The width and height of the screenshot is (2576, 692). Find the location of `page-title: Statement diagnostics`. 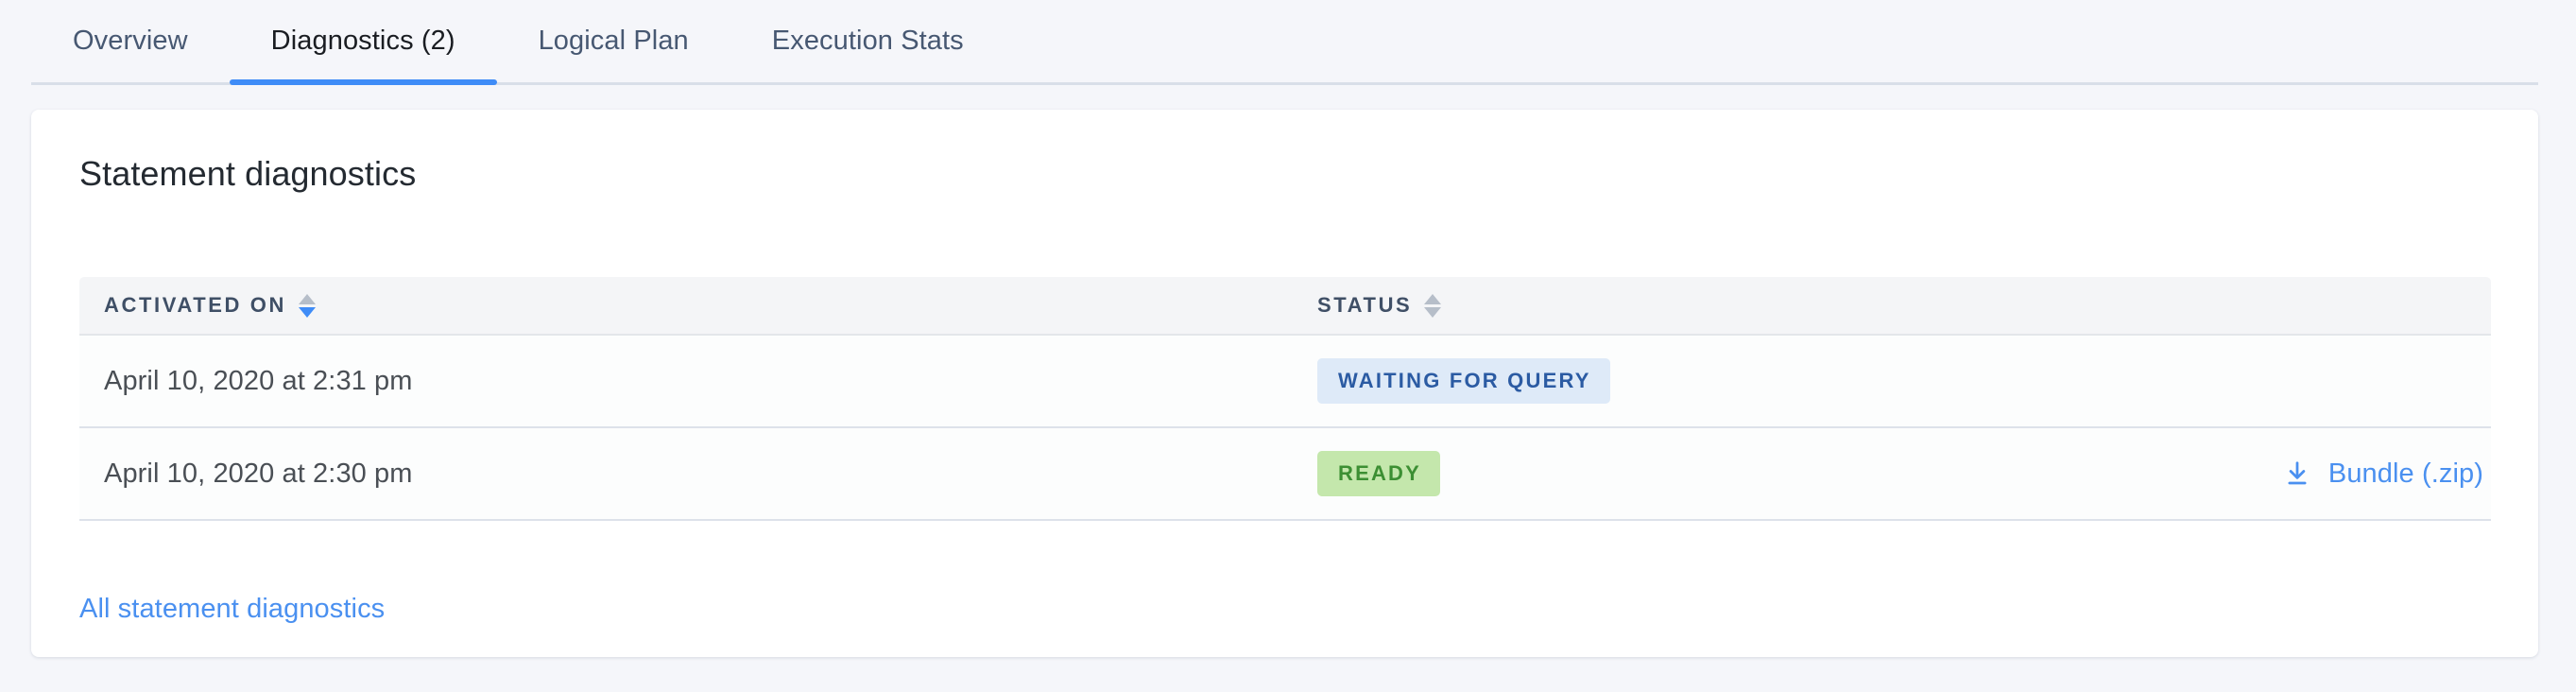

page-title: Statement diagnostics is located at coordinates (248, 174).